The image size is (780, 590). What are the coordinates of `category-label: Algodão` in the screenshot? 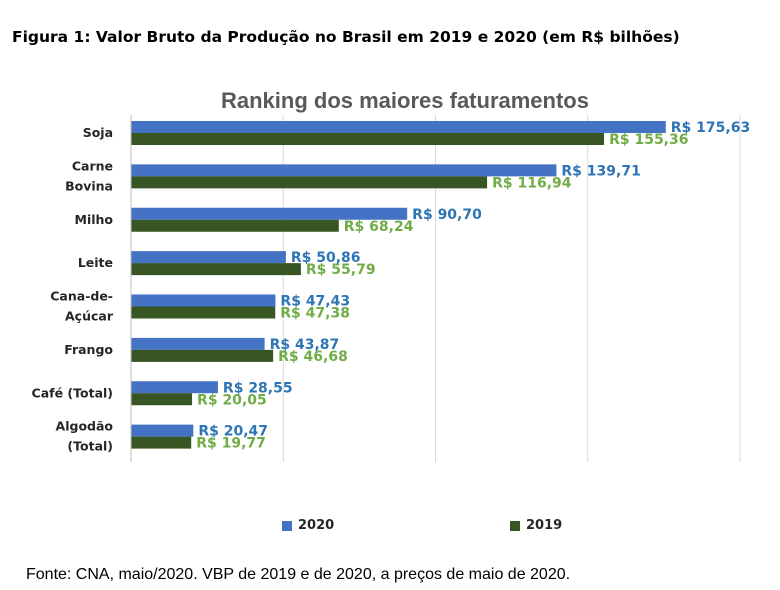 It's located at (85, 426).